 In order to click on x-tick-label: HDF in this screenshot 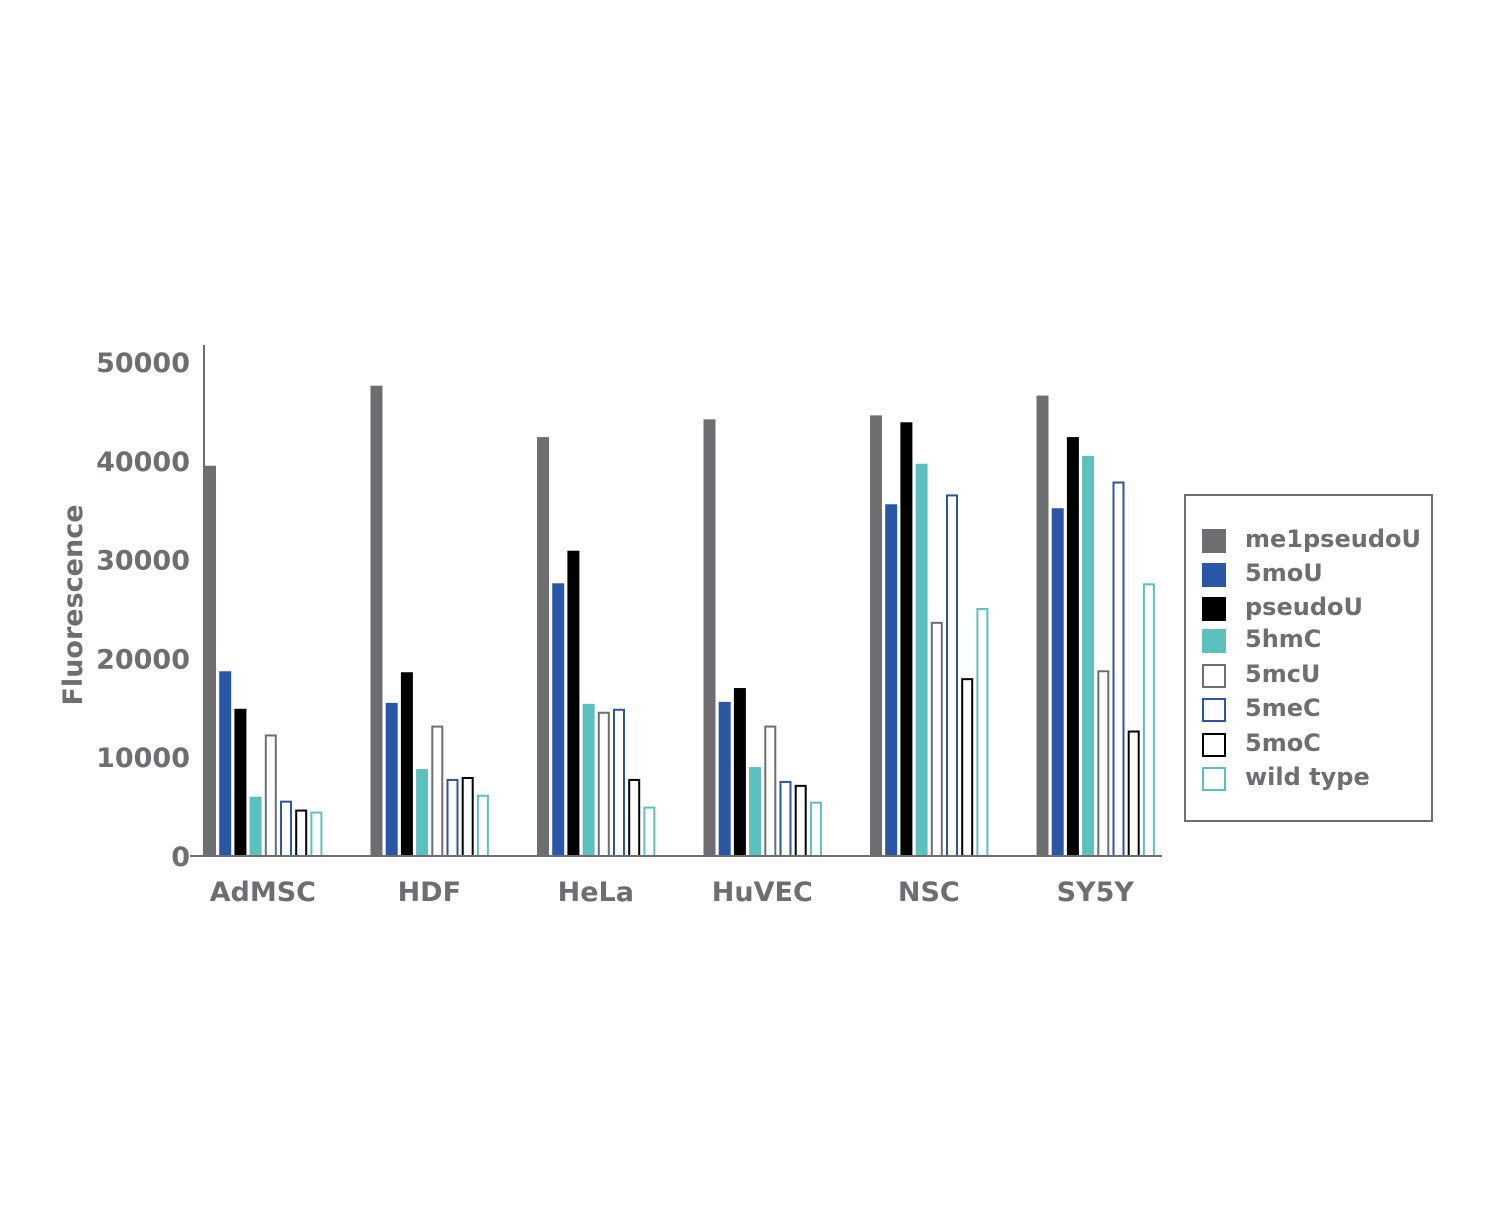, I will do `click(429, 892)`.